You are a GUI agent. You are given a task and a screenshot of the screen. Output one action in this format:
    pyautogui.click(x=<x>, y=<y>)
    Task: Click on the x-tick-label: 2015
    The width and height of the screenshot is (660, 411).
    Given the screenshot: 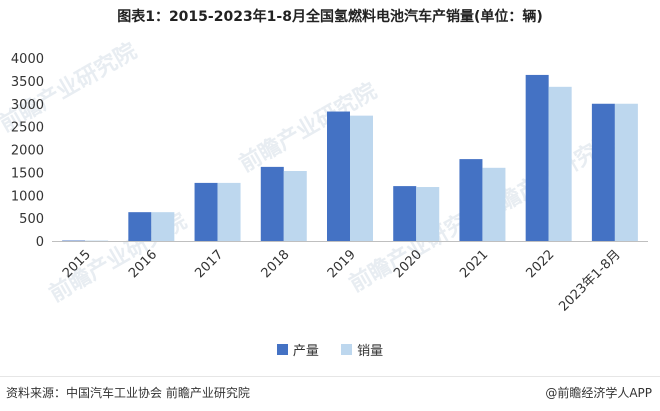 What is the action you would take?
    pyautogui.click(x=77, y=264)
    